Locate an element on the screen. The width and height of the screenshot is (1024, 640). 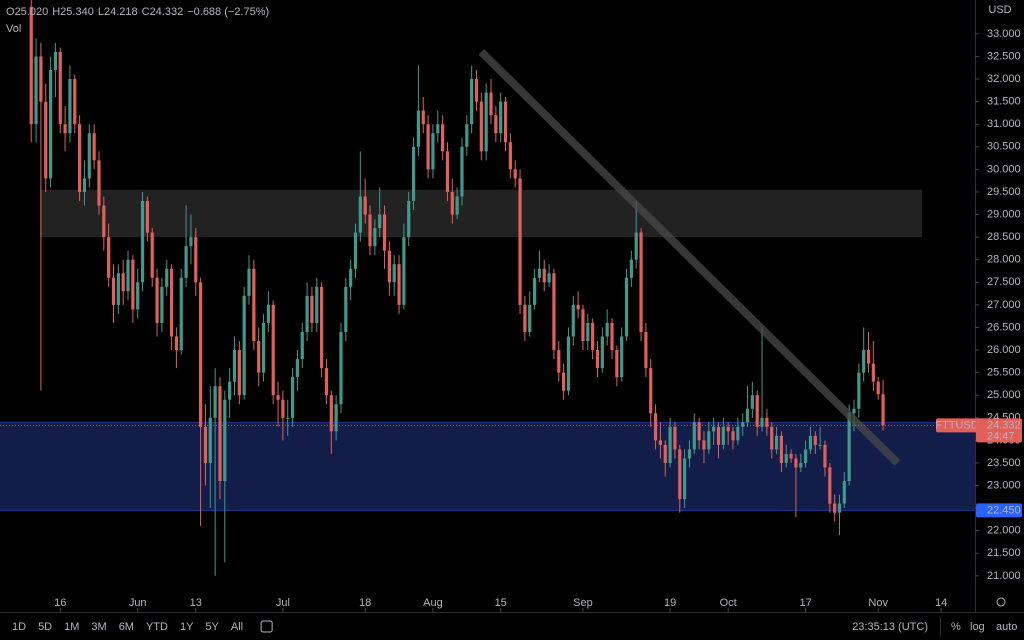
currency-label: USD is located at coordinates (999, 10).